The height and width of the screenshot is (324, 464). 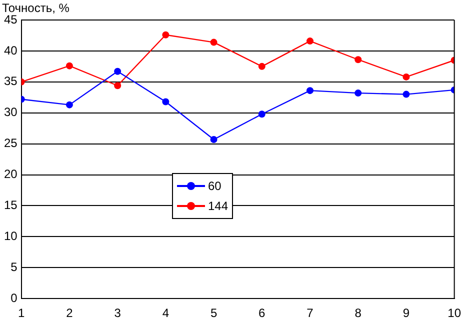 What do you see at coordinates (14, 267) in the screenshot?
I see `y-tick-label: 5` at bounding box center [14, 267].